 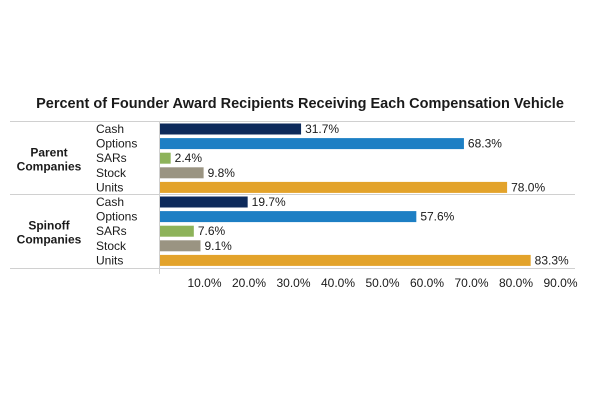 I want to click on x-tick-label: 30.0%, so click(x=293, y=283).